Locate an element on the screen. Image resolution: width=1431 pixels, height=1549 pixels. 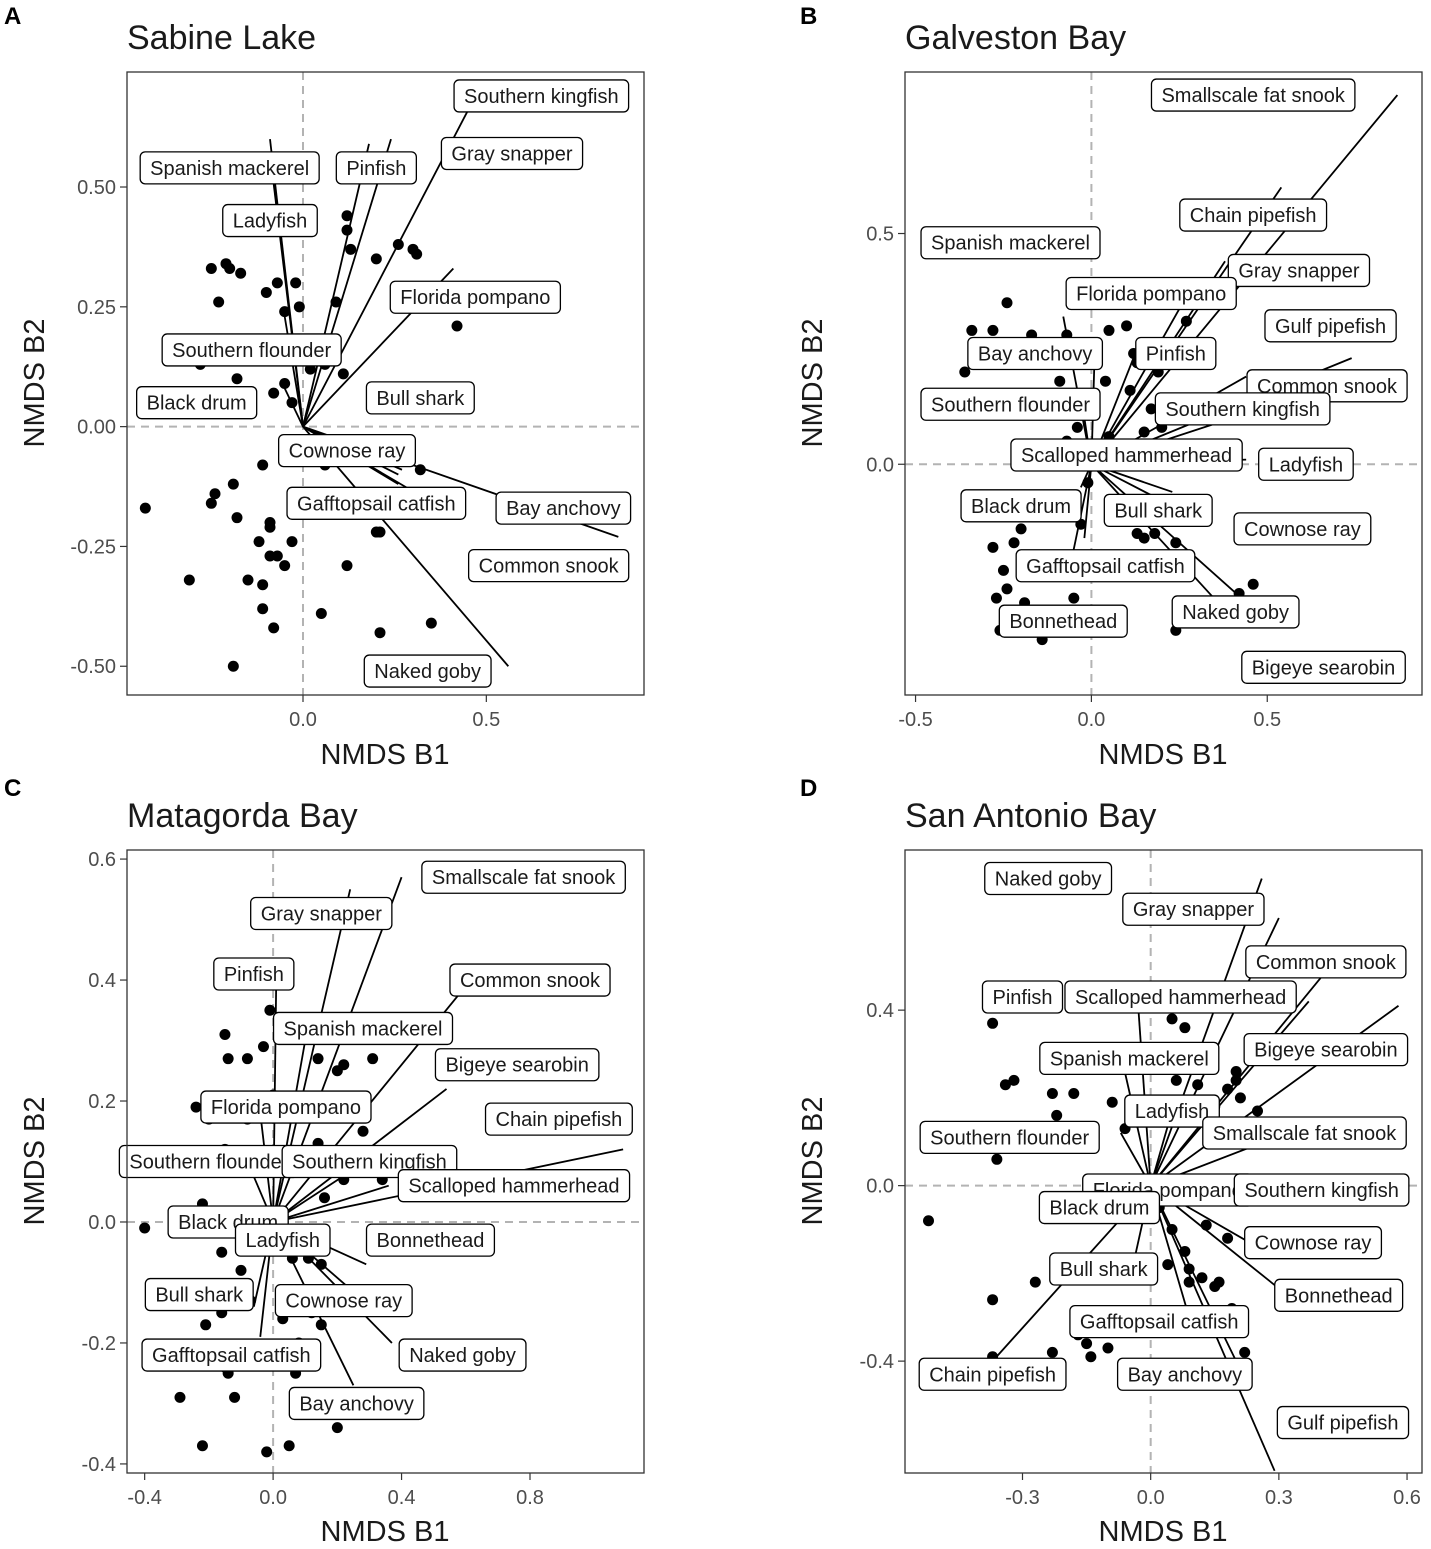
species-label-gafftopsail-catfish: Gafftopsail catfish is located at coordinates (1159, 1321).